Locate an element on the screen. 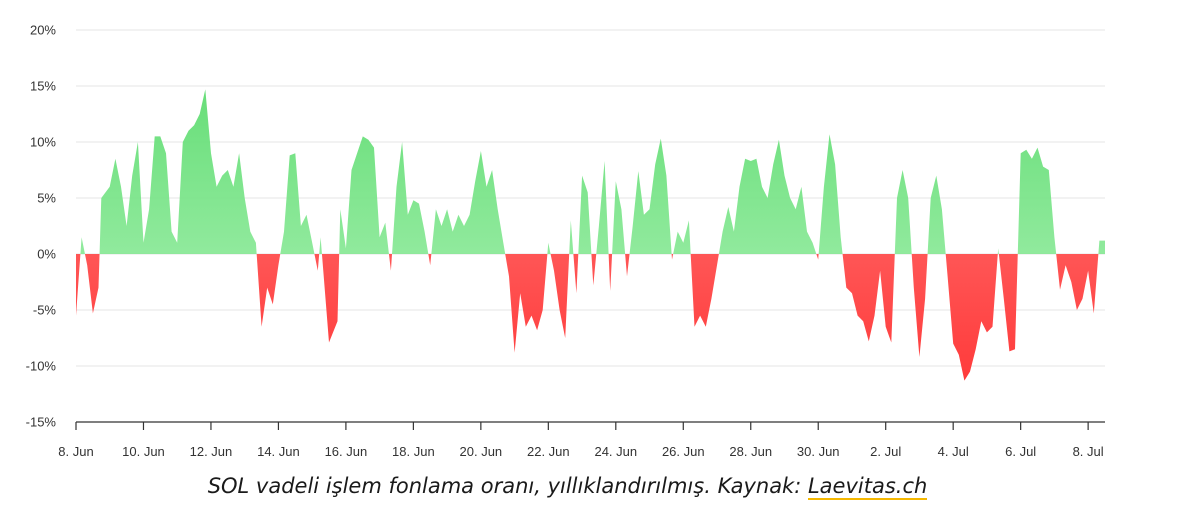 The height and width of the screenshot is (518, 1200). x-tick-label: 26. Jun is located at coordinates (683, 451).